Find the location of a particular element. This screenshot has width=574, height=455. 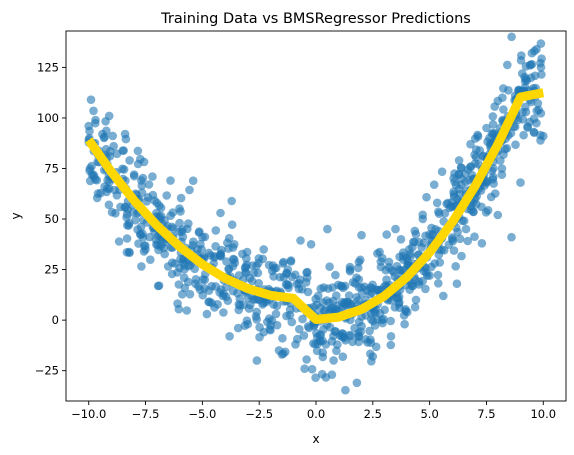

y-tick-label: 0 is located at coordinates (55, 320).